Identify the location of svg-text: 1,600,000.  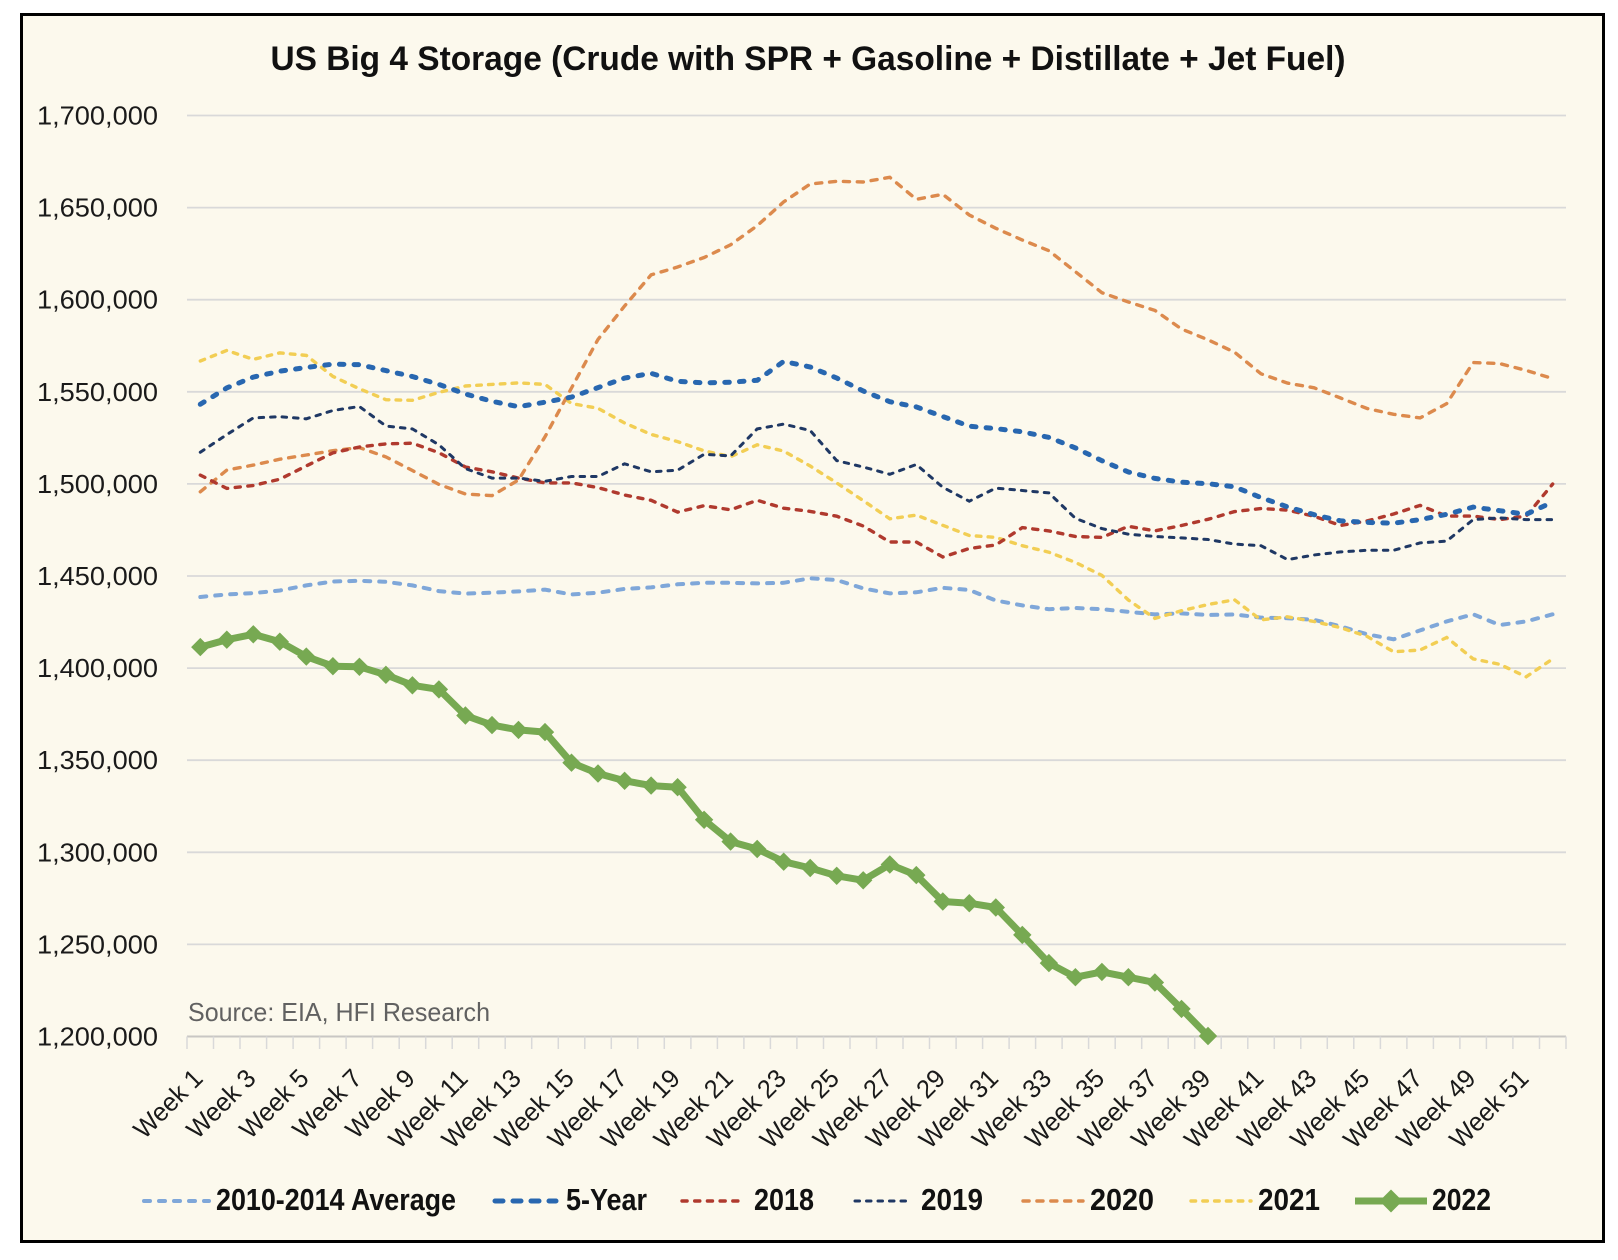
(97, 300).